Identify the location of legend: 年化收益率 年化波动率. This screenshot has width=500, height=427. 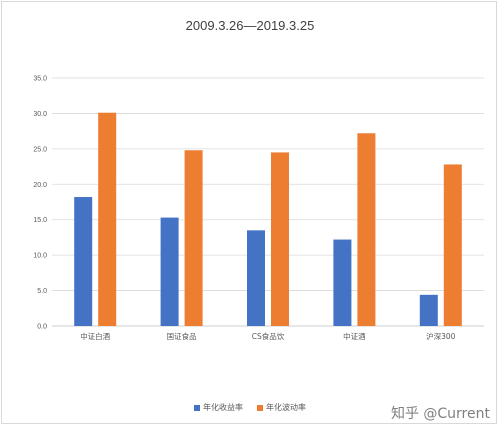
(250, 407).